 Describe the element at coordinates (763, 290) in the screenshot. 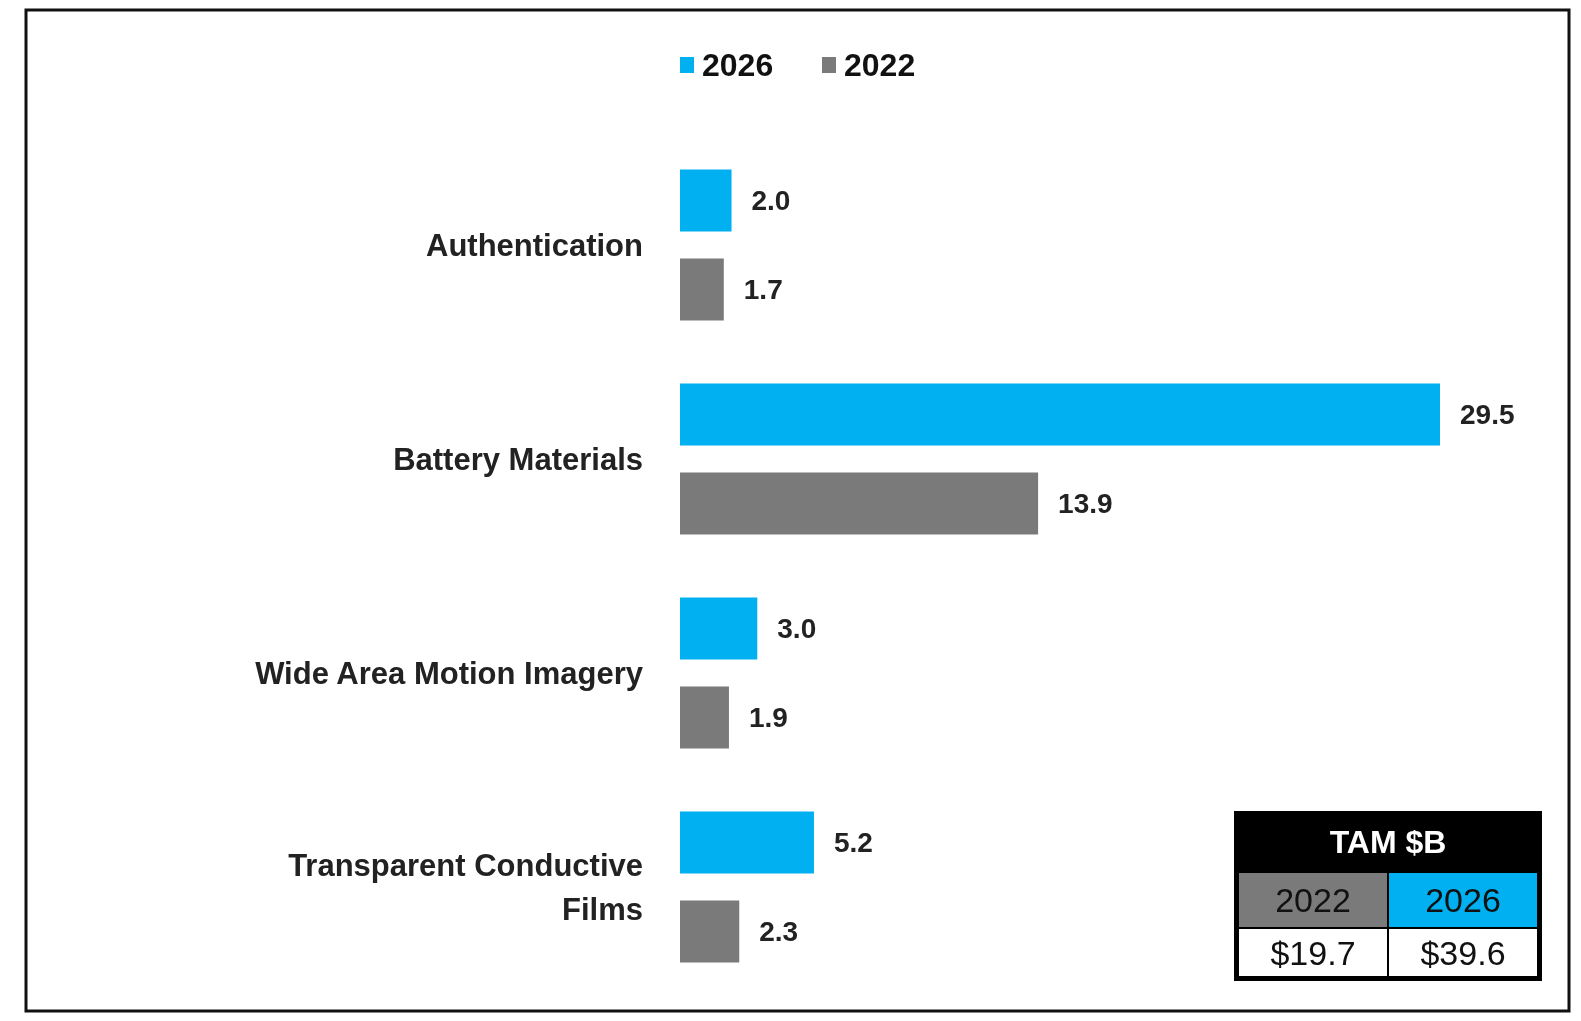

I see `data-label: 1.7` at that location.